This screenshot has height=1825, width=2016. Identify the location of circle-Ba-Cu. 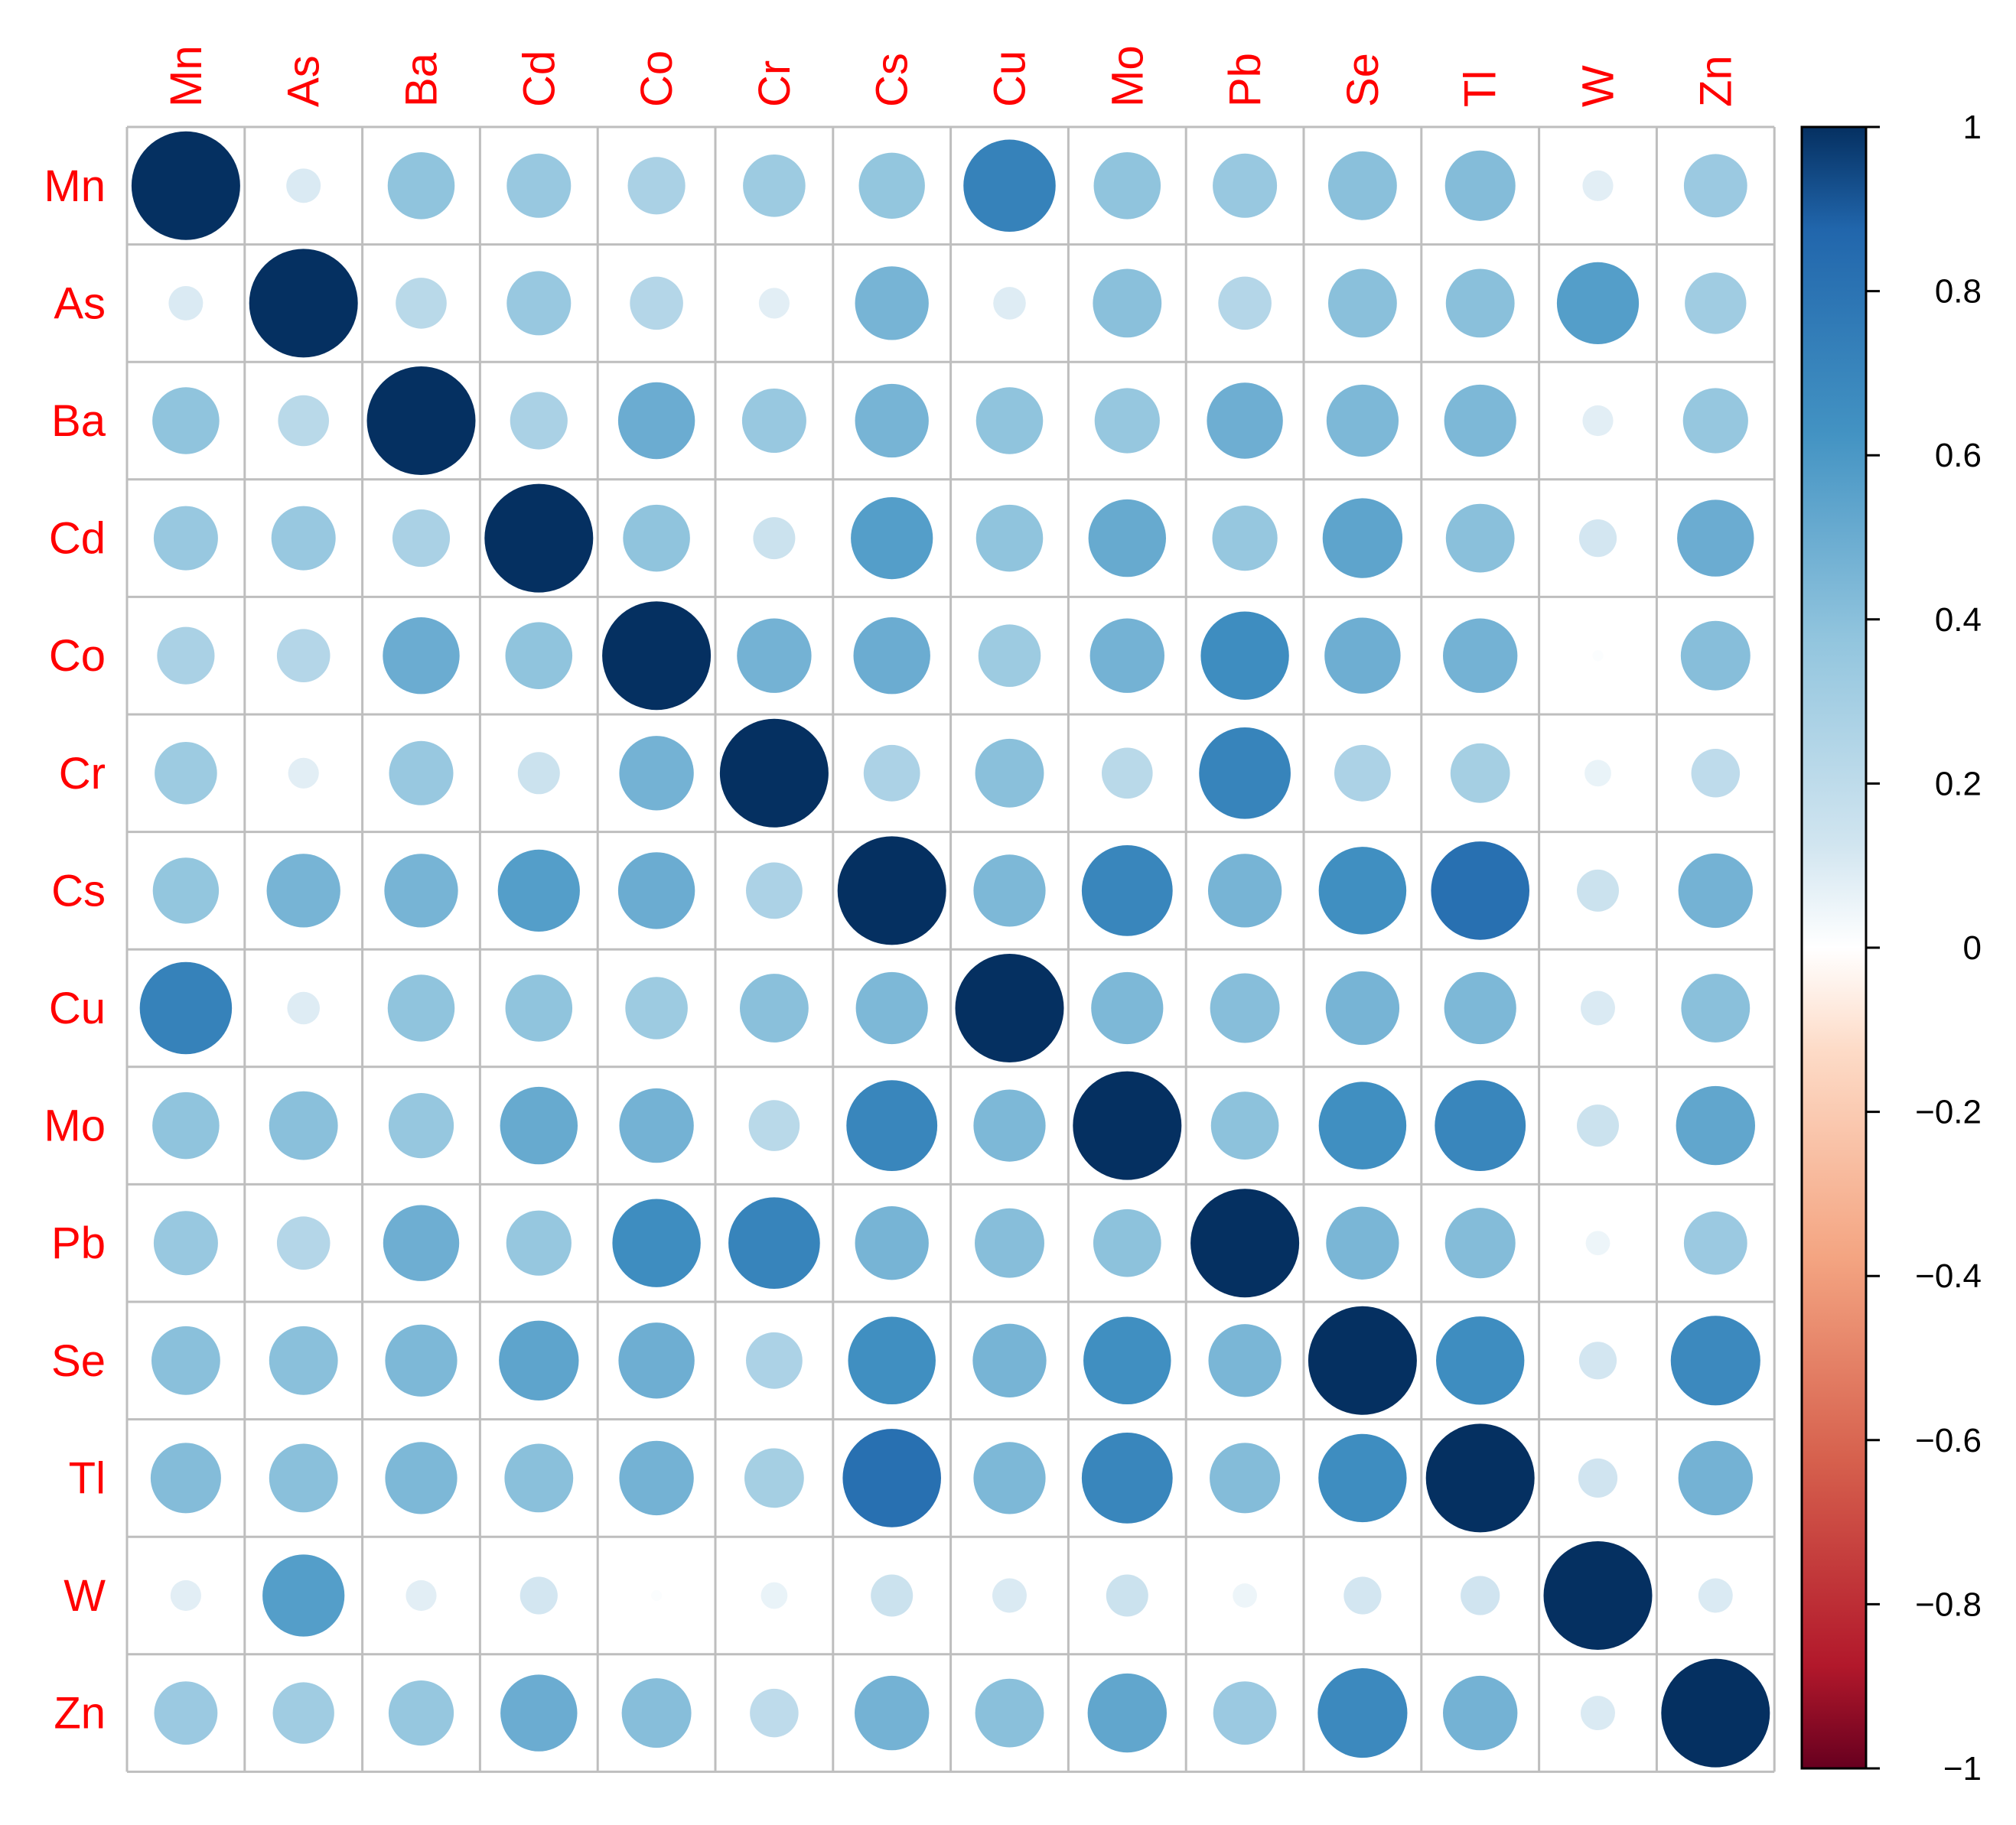
(1009, 420).